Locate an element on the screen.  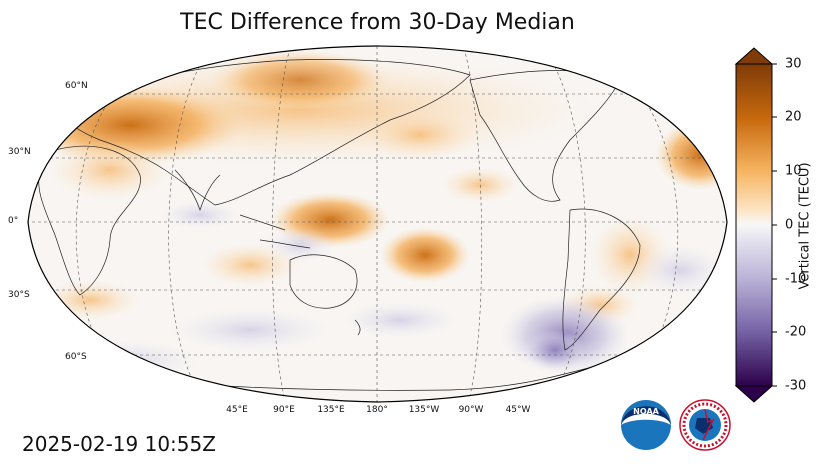
noaa-logo-text: NOAA is located at coordinates (646, 411).